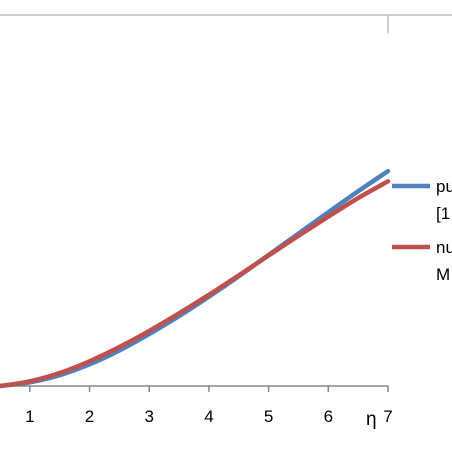 The height and width of the screenshot is (452, 452). Describe the element at coordinates (29, 416) in the screenshot. I see `x-tick-label: 1` at that location.